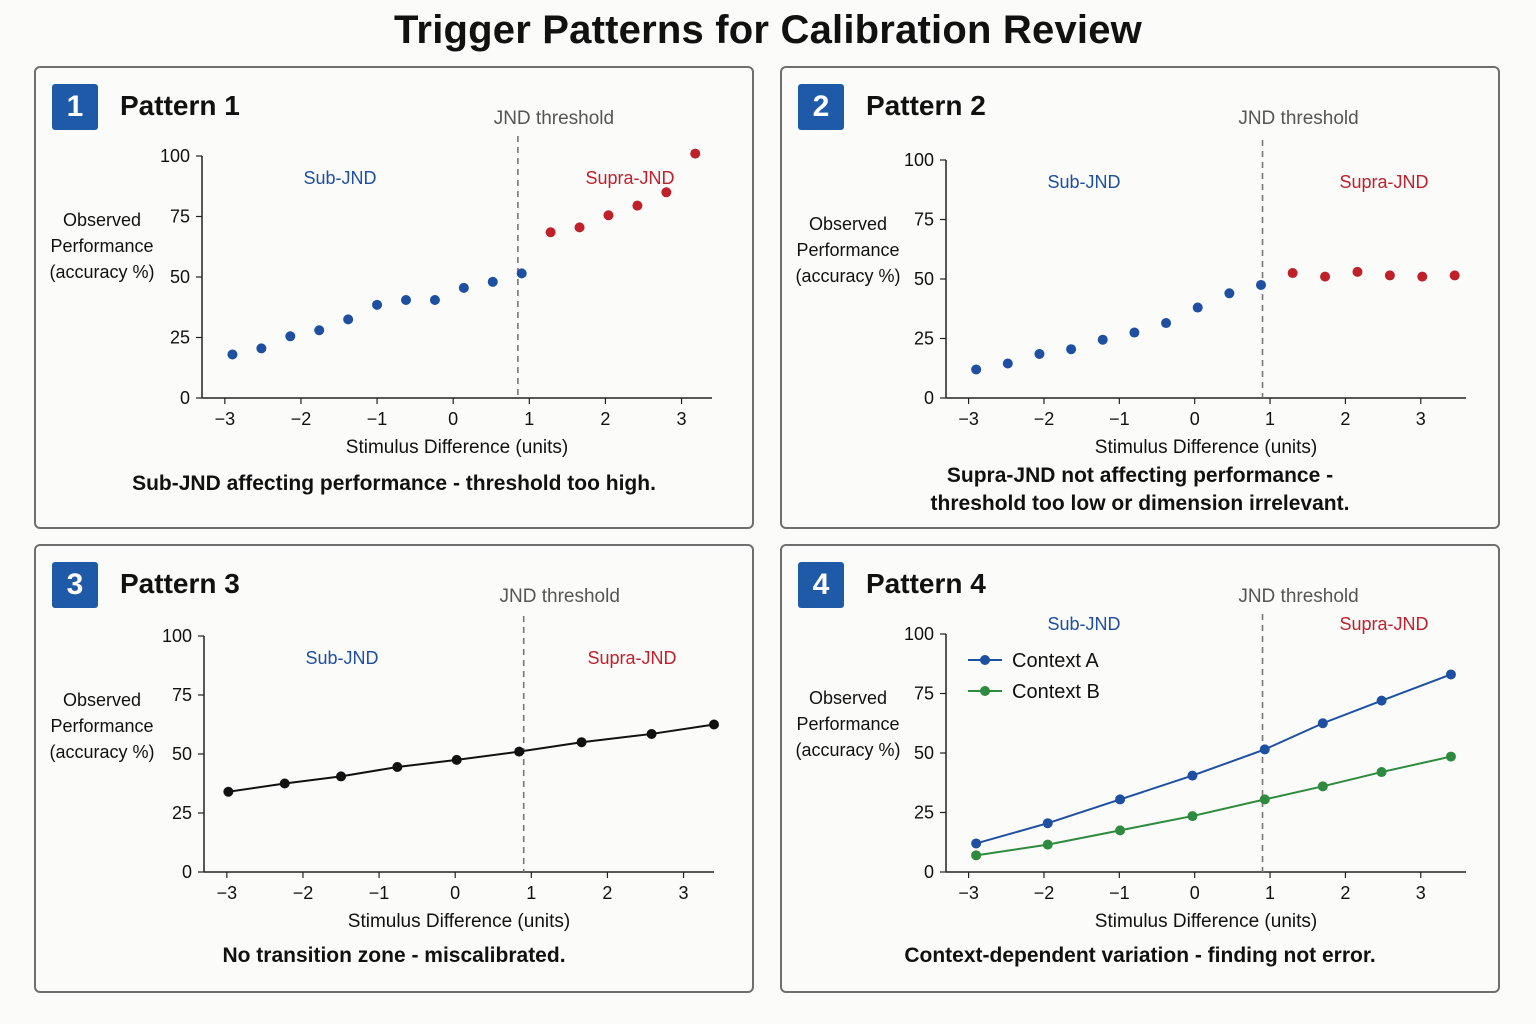 This screenshot has width=1536, height=1024. I want to click on panel-title: Pattern 3, so click(180, 583).